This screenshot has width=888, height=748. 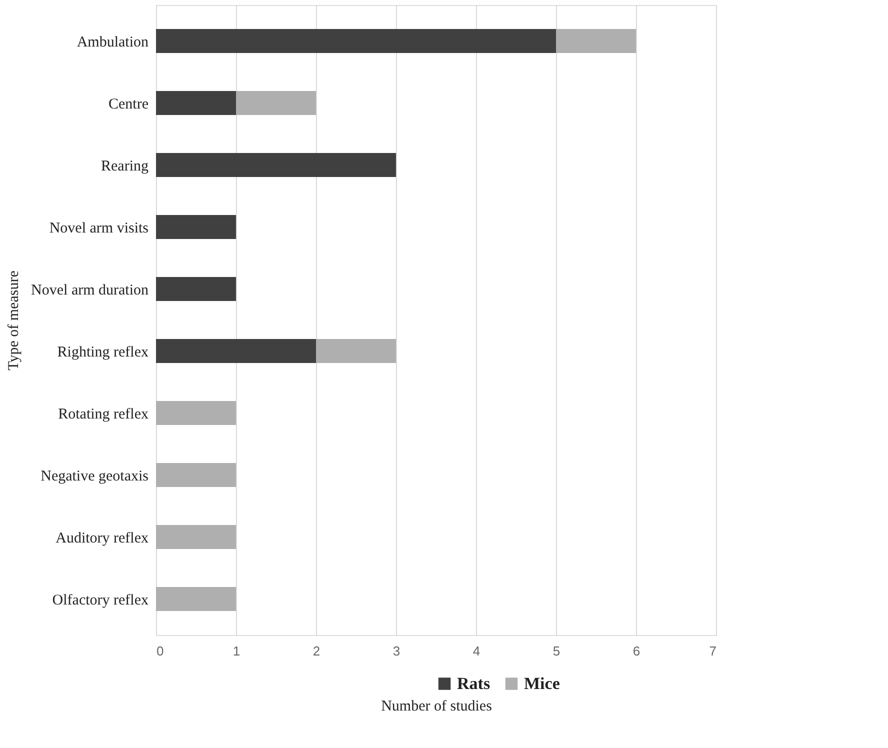 What do you see at coordinates (125, 166) in the screenshot?
I see `y-tick-label: Rearing` at bounding box center [125, 166].